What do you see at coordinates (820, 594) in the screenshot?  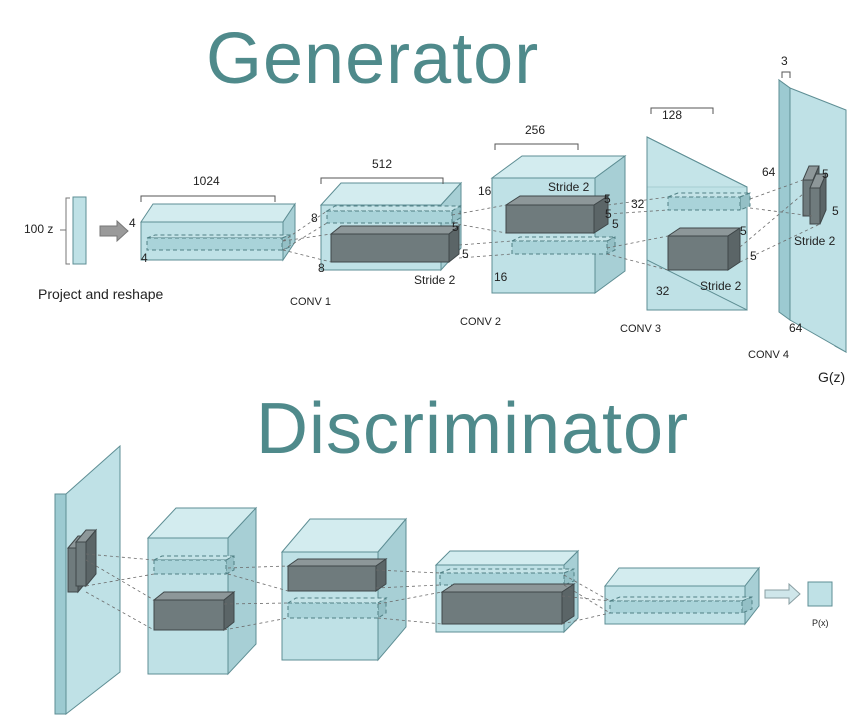 I see `output-probability` at bounding box center [820, 594].